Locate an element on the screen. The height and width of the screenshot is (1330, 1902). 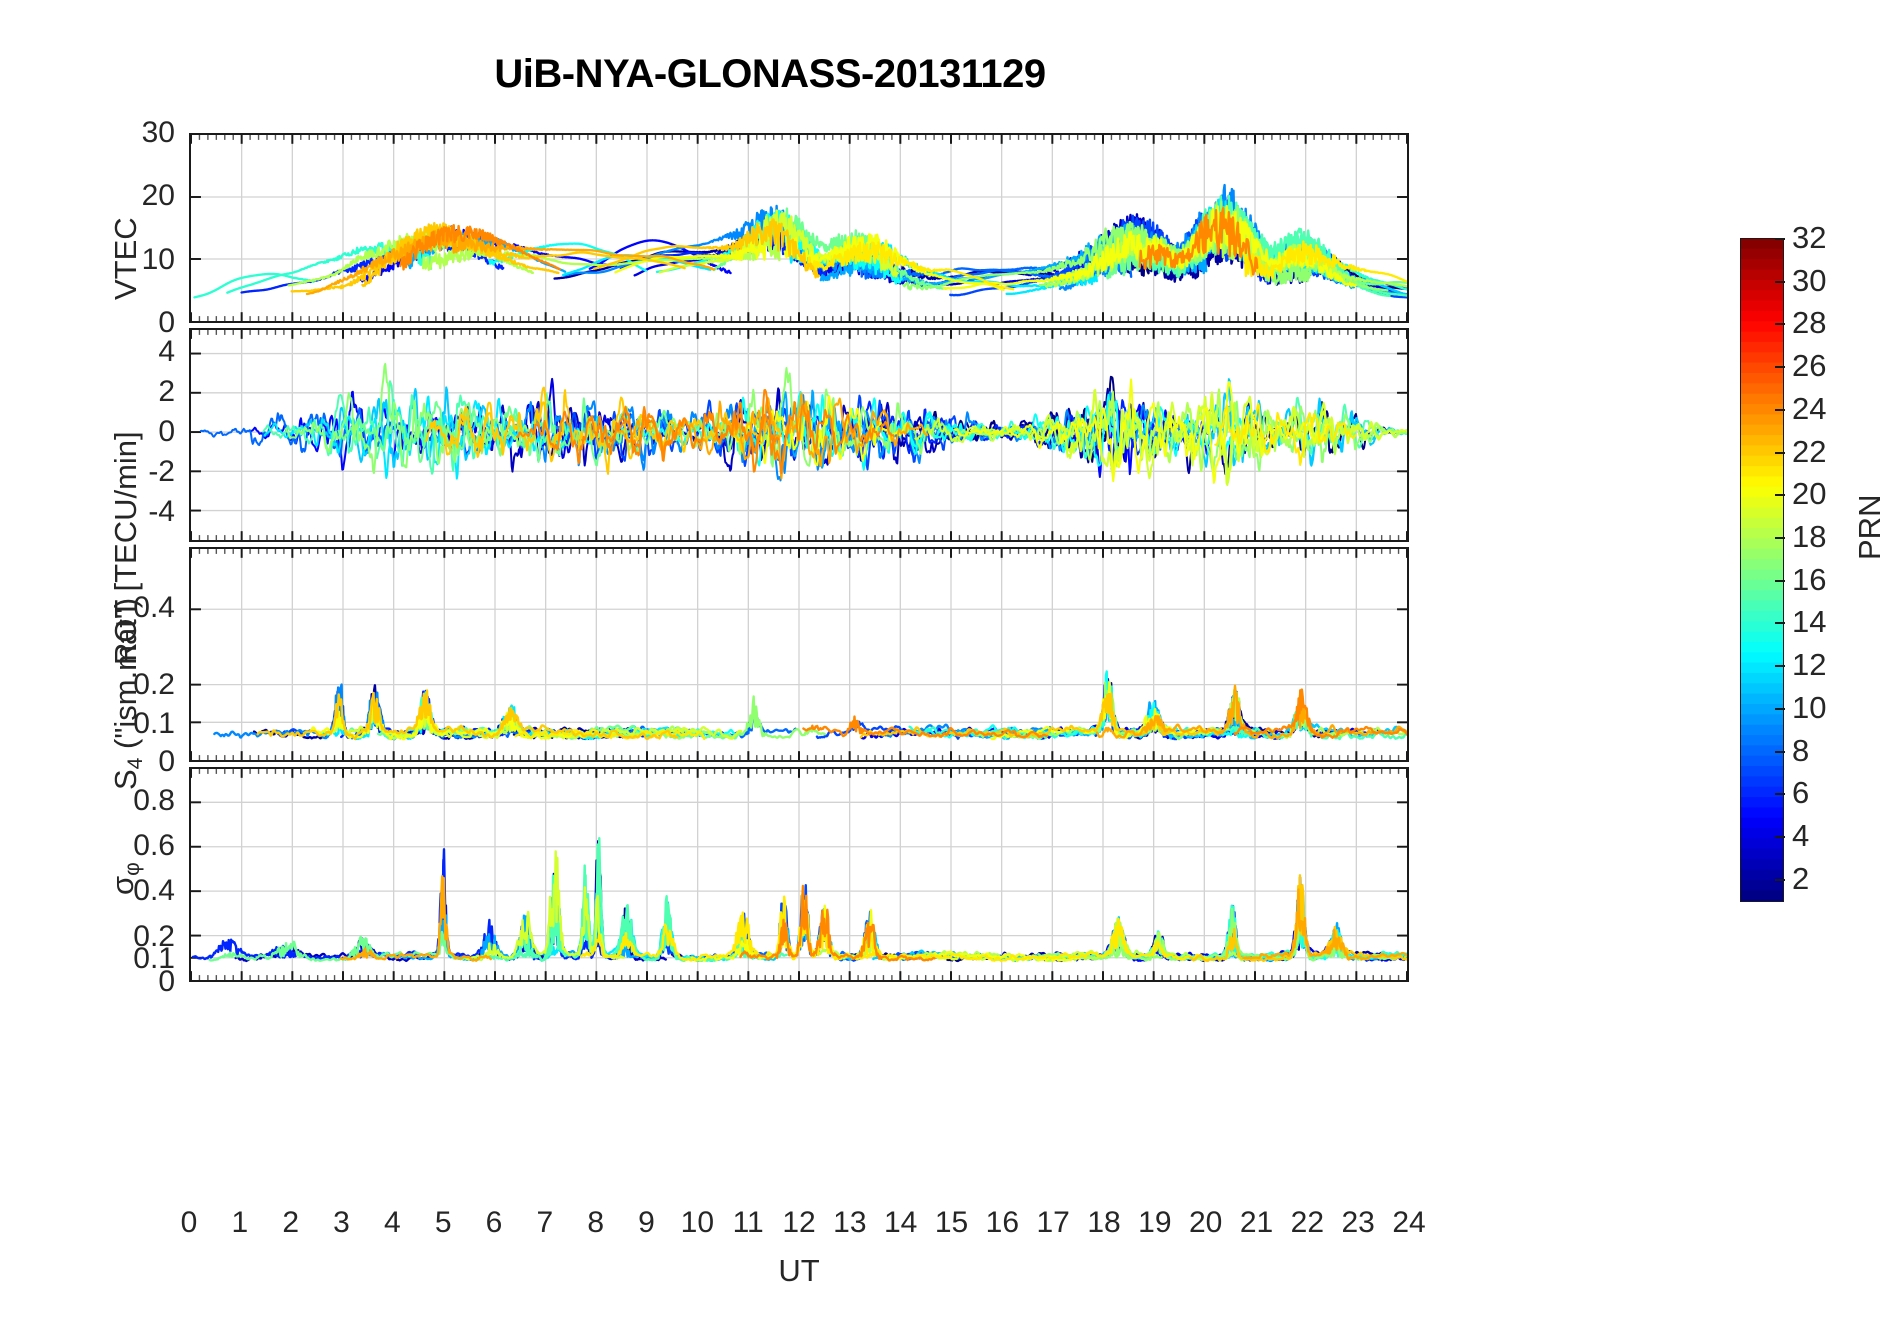
colorbar-tick-32: 32 is located at coordinates (1809, 237).